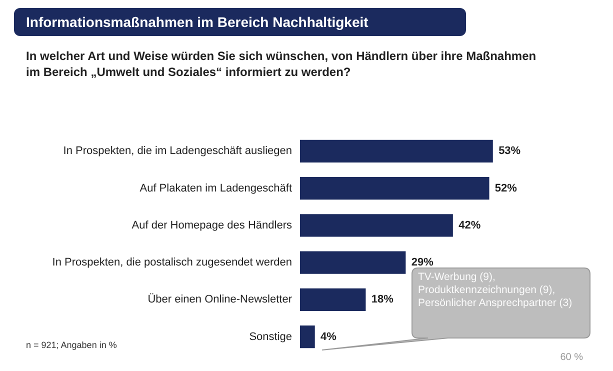 This screenshot has width=613, height=371. I want to click on y-tick-label: Über einen Online-Newsletter, so click(220, 299).